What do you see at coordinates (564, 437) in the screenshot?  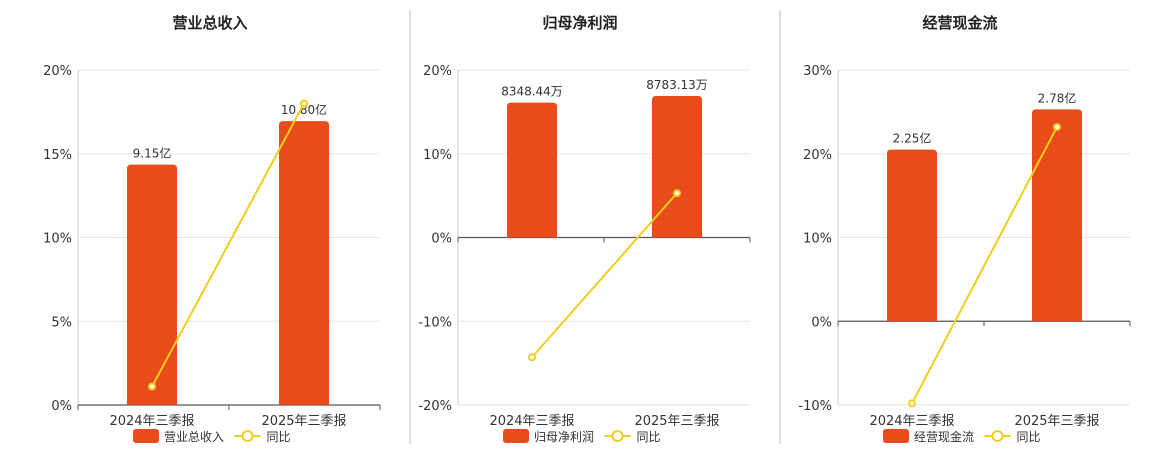 I see `legend-bar-label: 归母净利润` at bounding box center [564, 437].